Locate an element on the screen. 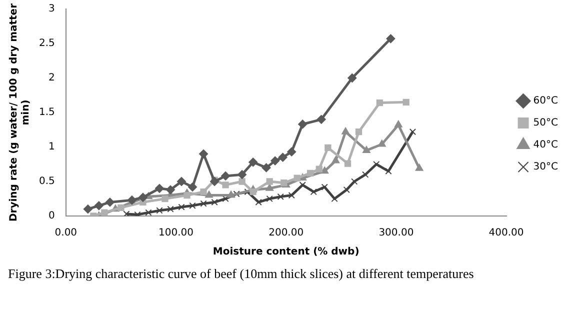 The width and height of the screenshot is (588, 335). legend-label: 50°C is located at coordinates (545, 123).